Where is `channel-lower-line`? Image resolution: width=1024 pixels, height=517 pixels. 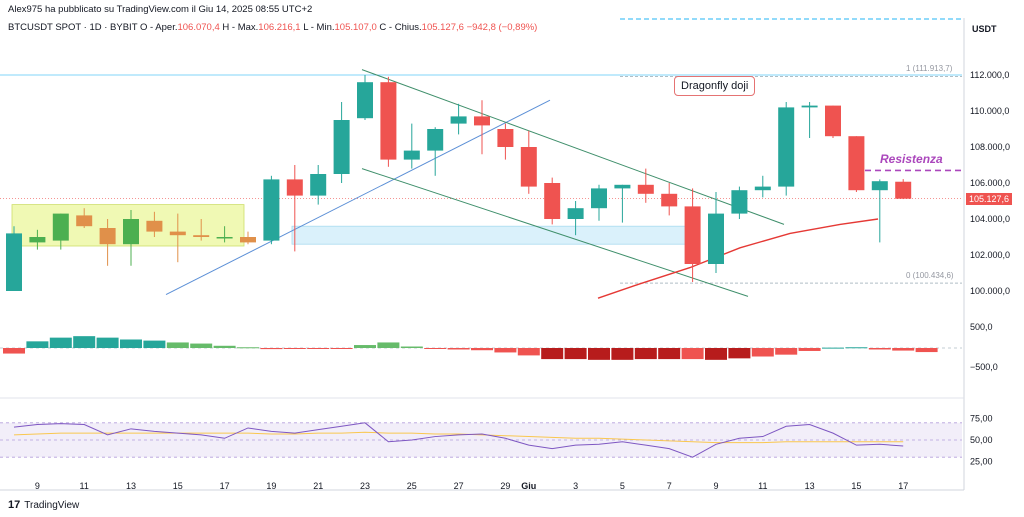
channel-lower-line is located at coordinates (555, 232).